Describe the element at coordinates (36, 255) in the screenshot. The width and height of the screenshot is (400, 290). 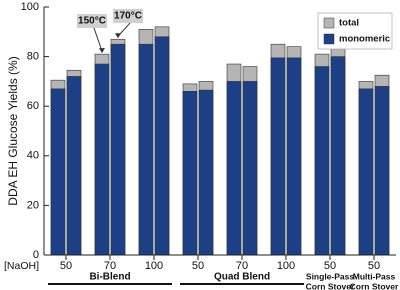
I see `y-tick-label: 0` at that location.